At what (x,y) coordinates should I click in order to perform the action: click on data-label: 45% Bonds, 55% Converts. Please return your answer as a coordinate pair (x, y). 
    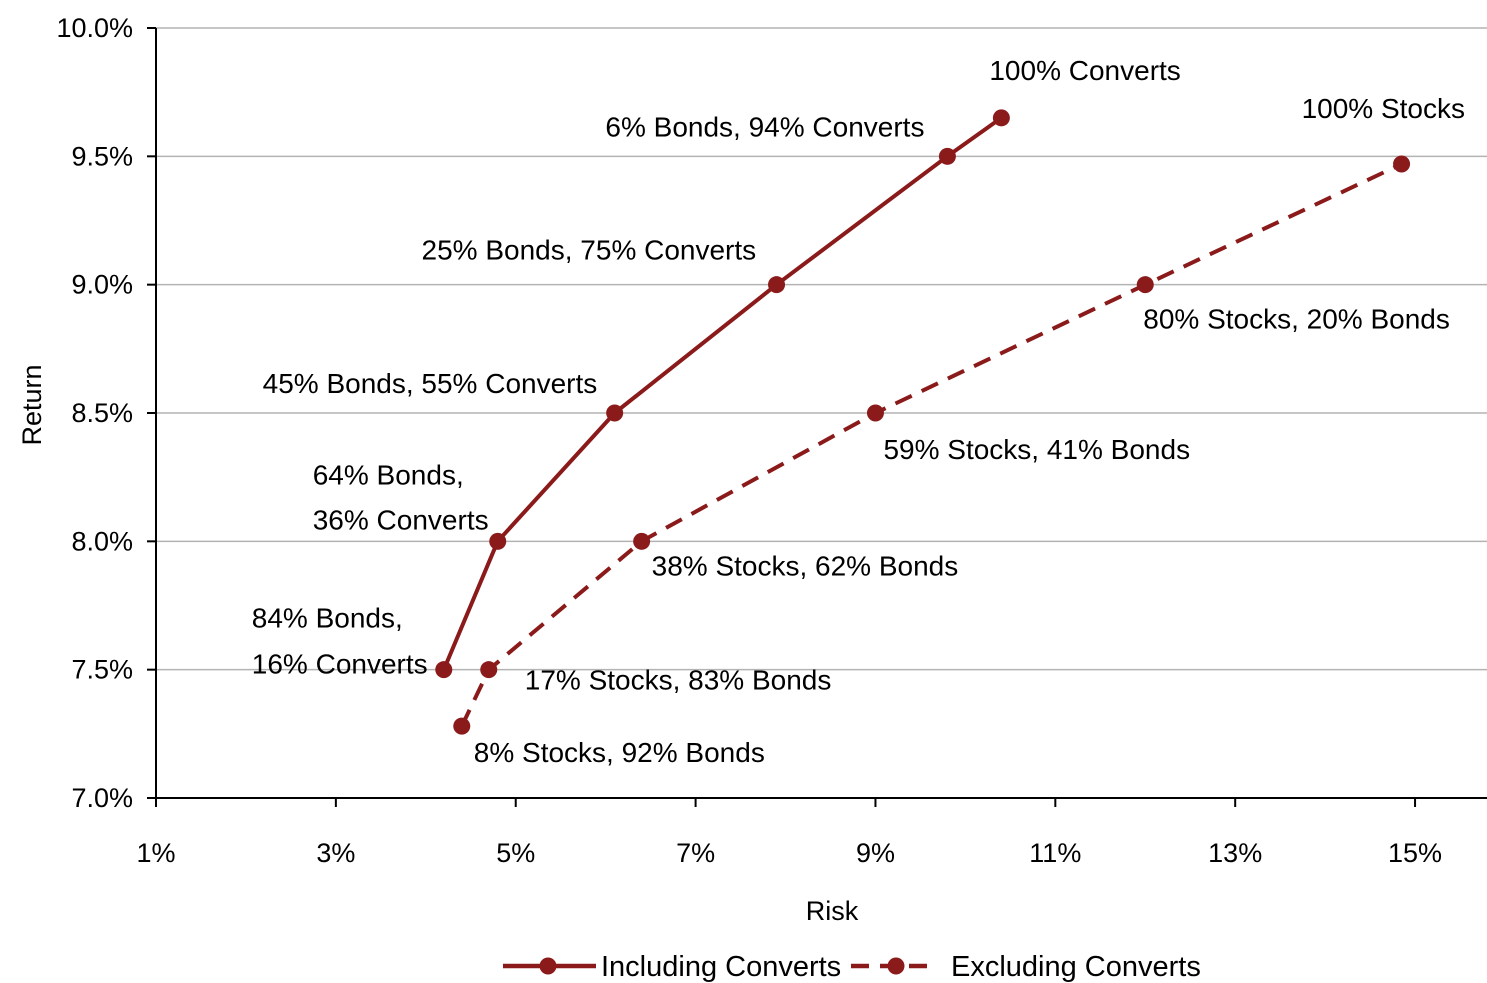
    Looking at the image, I should click on (430, 383).